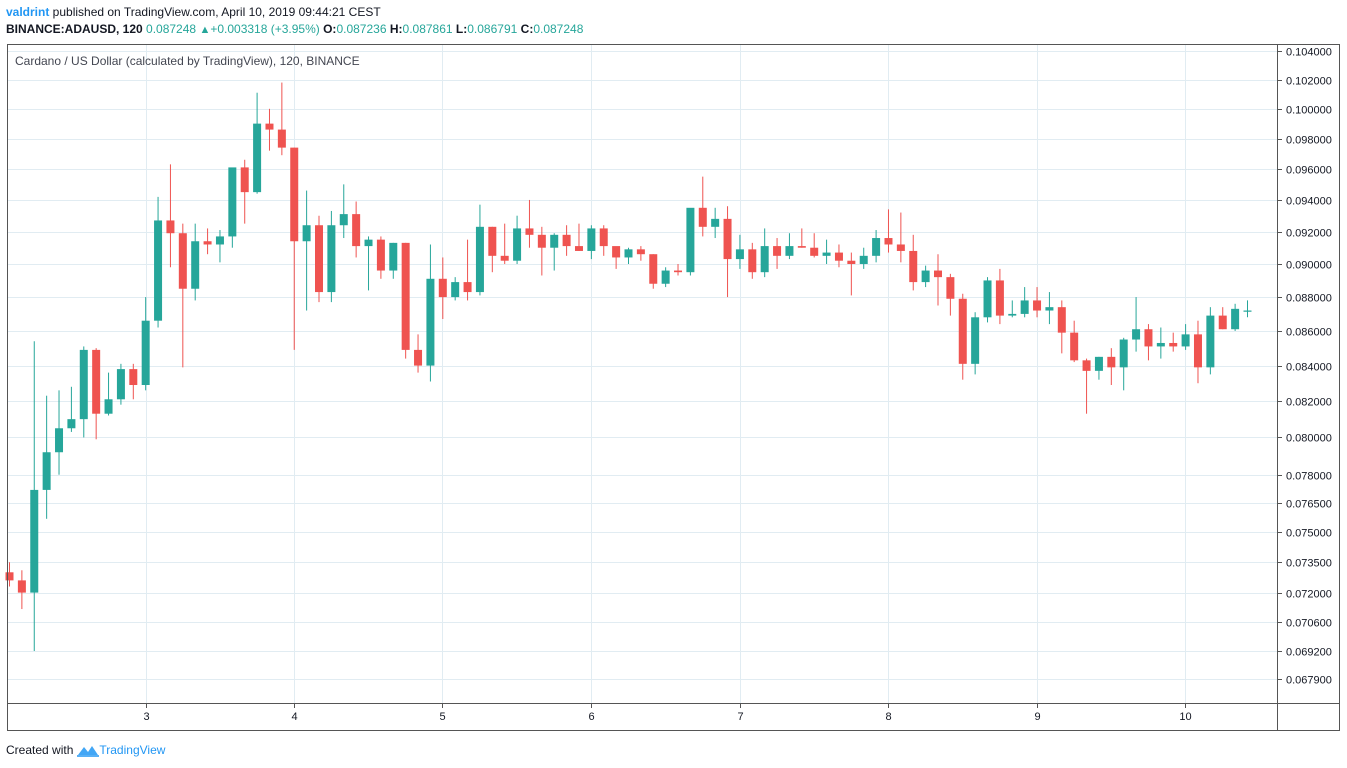 The width and height of the screenshot is (1347, 768). I want to click on tradingview-brand: TradingView, so click(121, 750).